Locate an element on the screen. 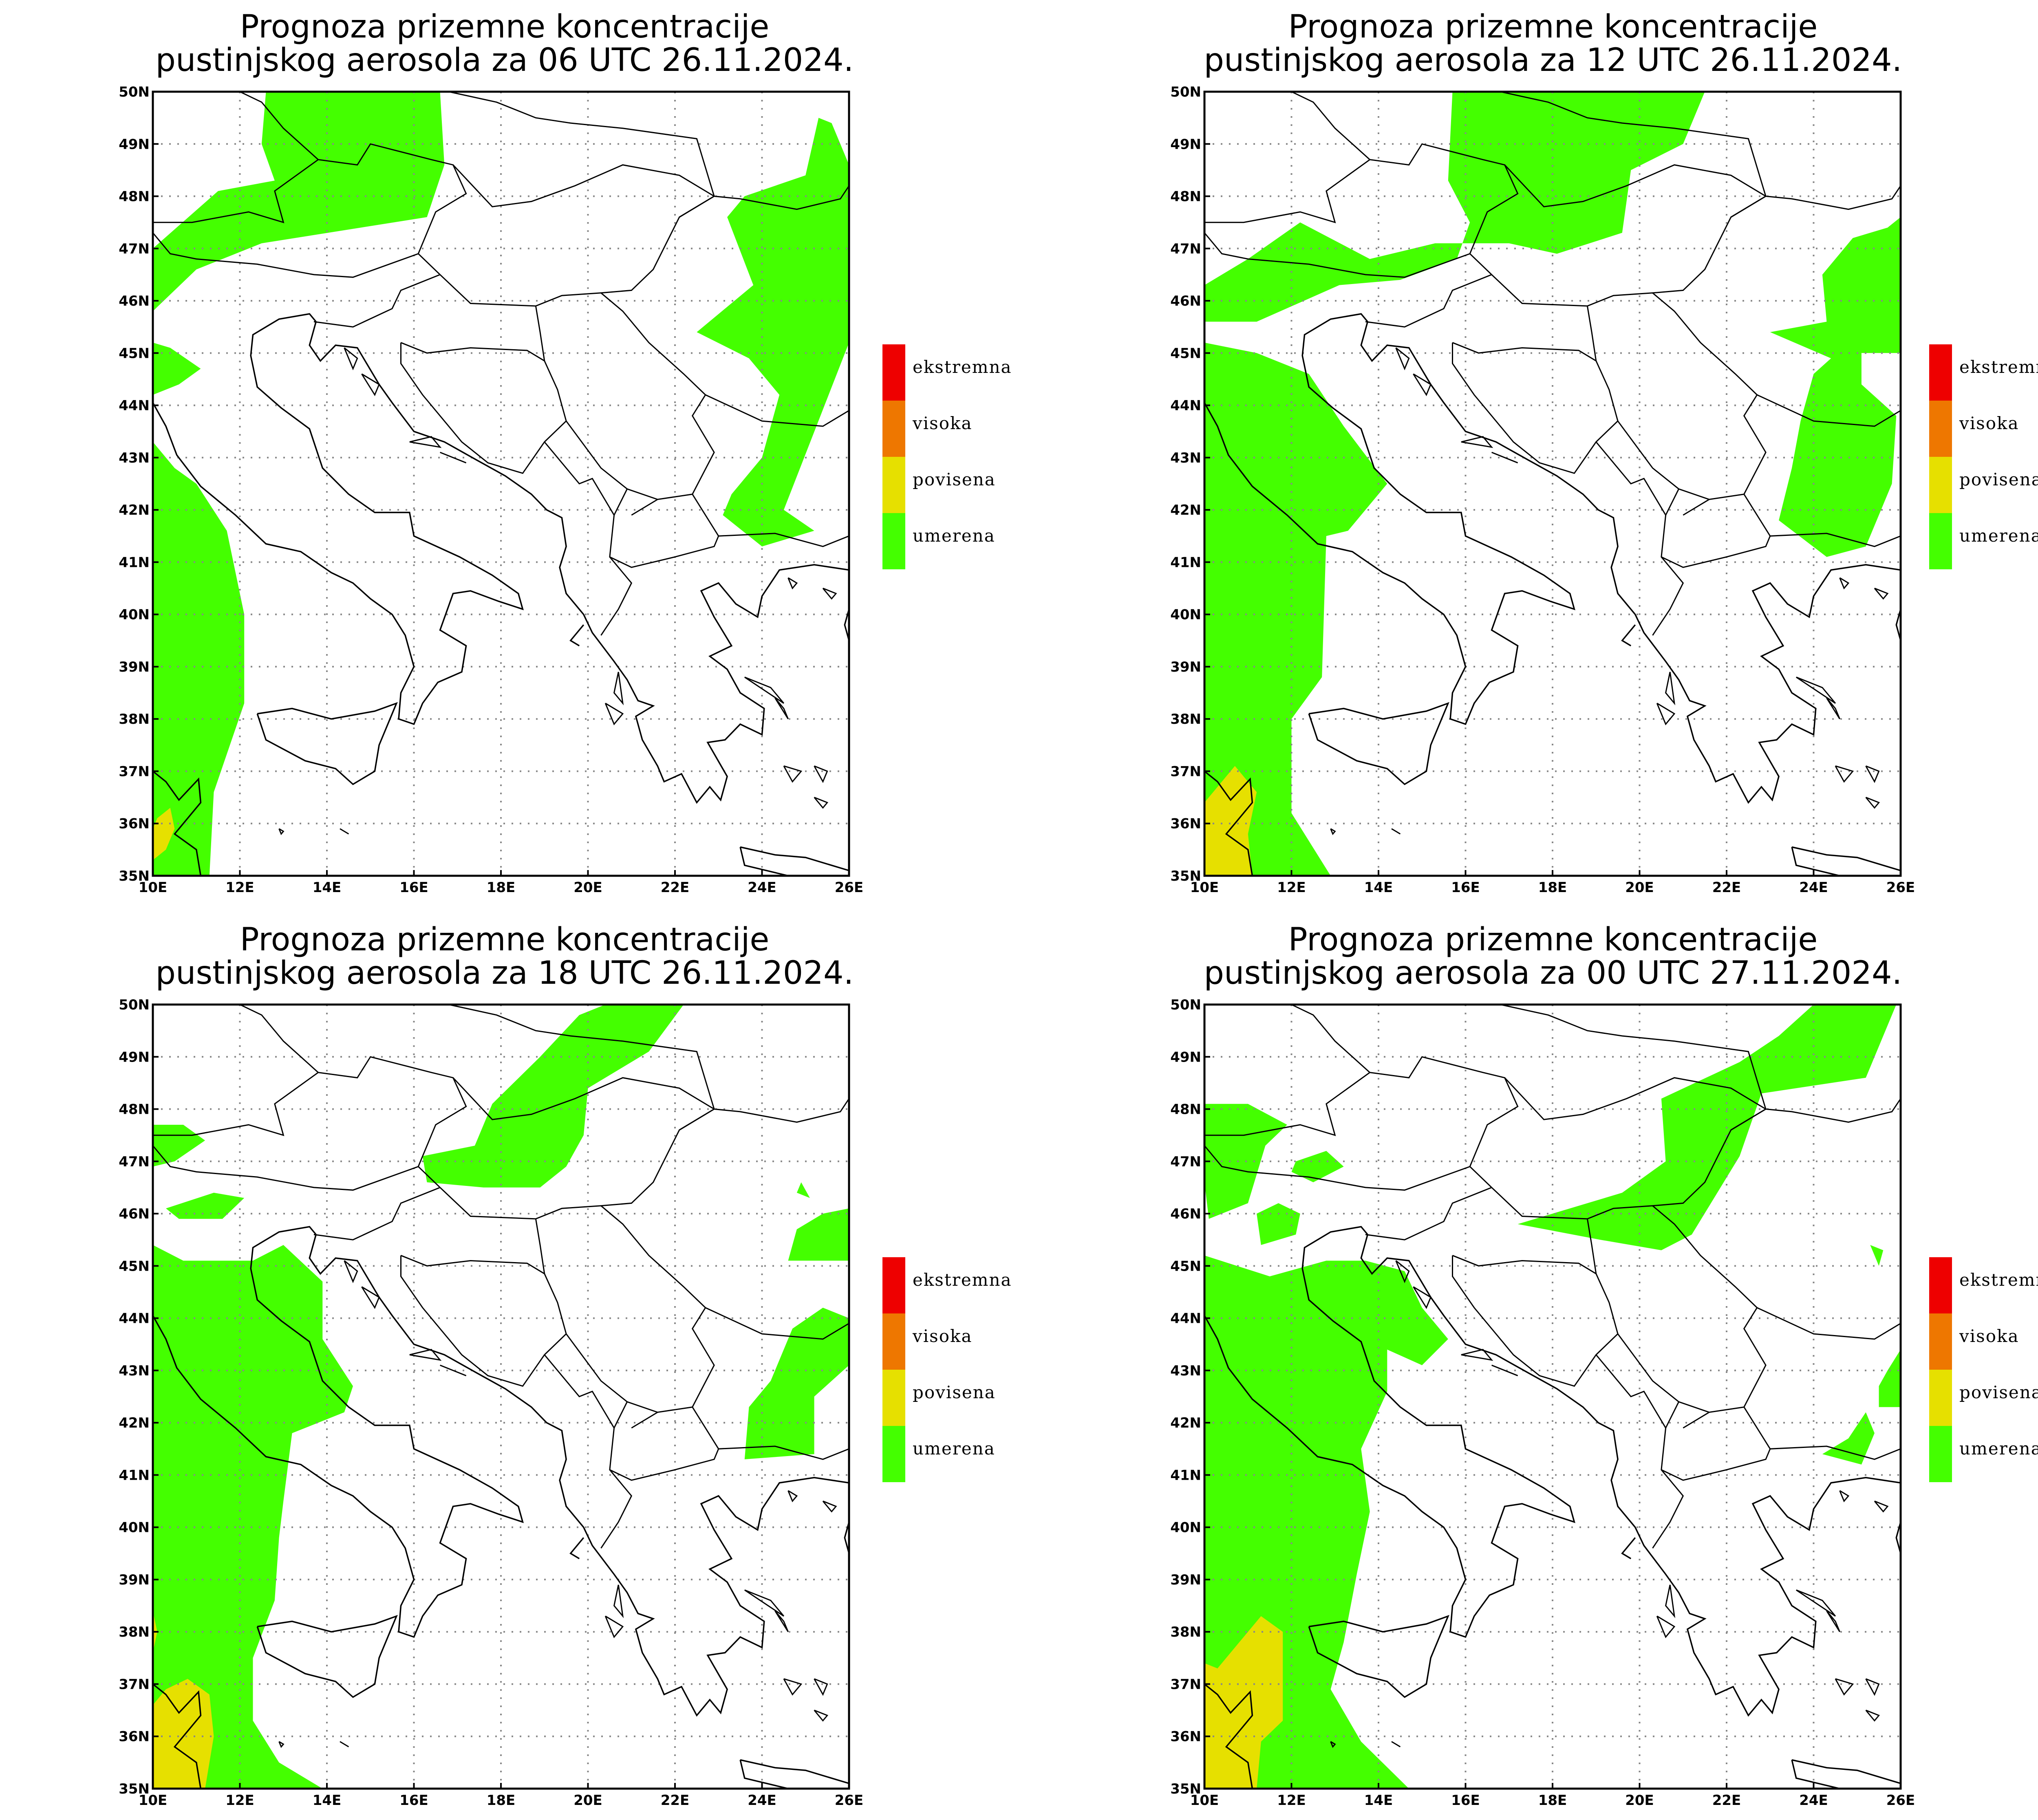 The height and width of the screenshot is (1820, 2038). x-tick-label: 24E is located at coordinates (1814, 1801).